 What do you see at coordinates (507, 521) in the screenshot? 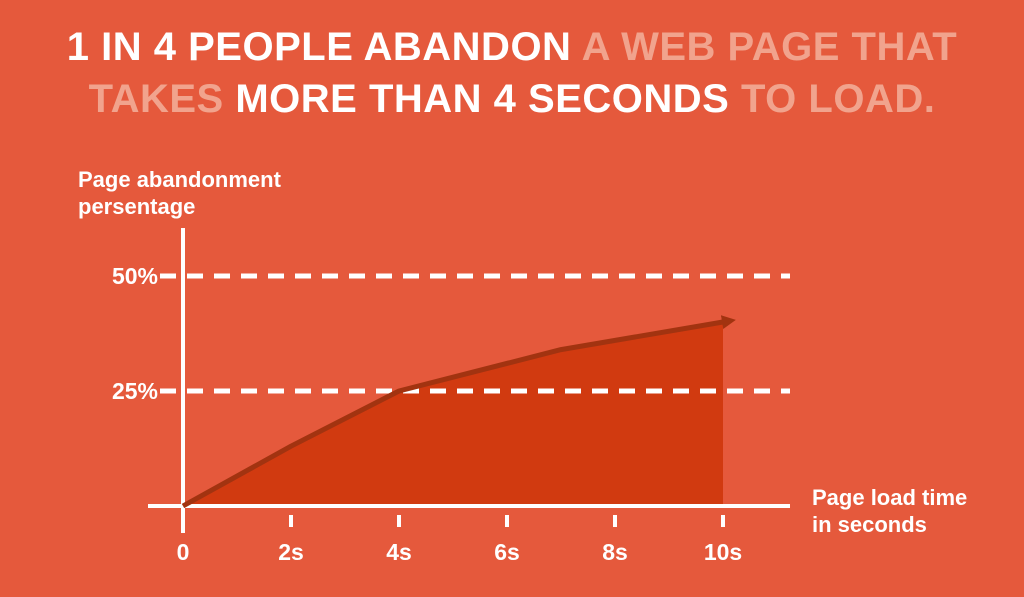
I see `x-axis-ticks` at bounding box center [507, 521].